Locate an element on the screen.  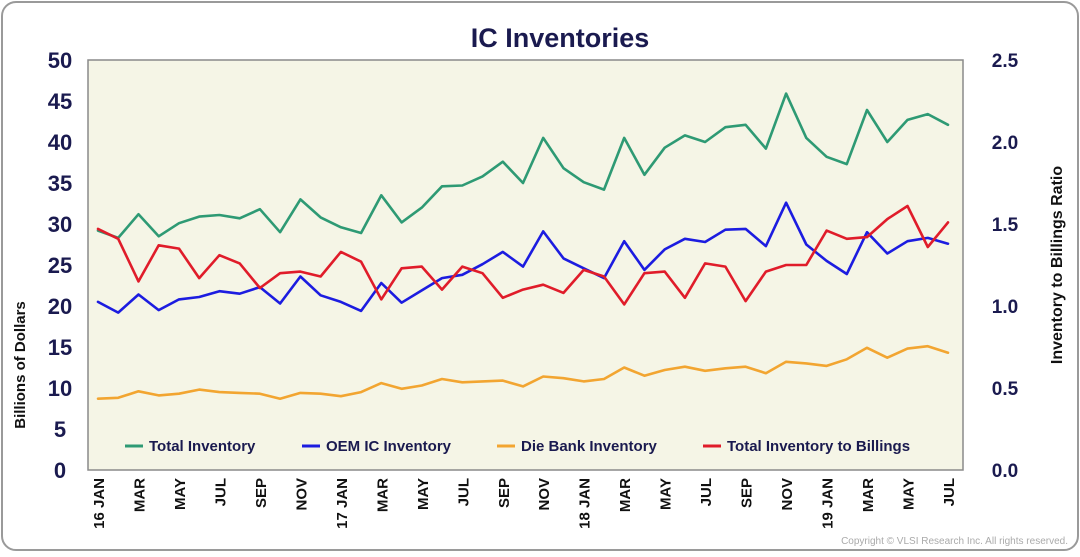
left-tick-label: 10 is located at coordinates (60, 388).